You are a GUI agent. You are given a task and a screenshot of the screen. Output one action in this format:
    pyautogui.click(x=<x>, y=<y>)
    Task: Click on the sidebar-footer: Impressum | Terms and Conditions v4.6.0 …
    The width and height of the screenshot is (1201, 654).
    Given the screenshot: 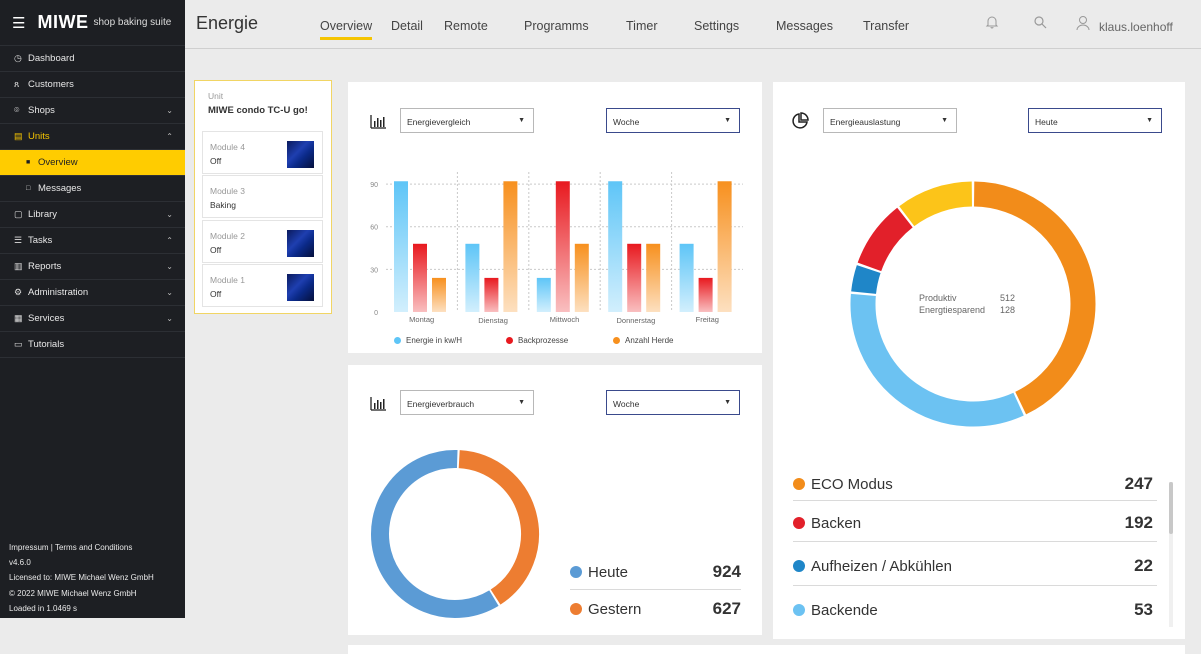 What is the action you would take?
    pyautogui.click(x=81, y=578)
    